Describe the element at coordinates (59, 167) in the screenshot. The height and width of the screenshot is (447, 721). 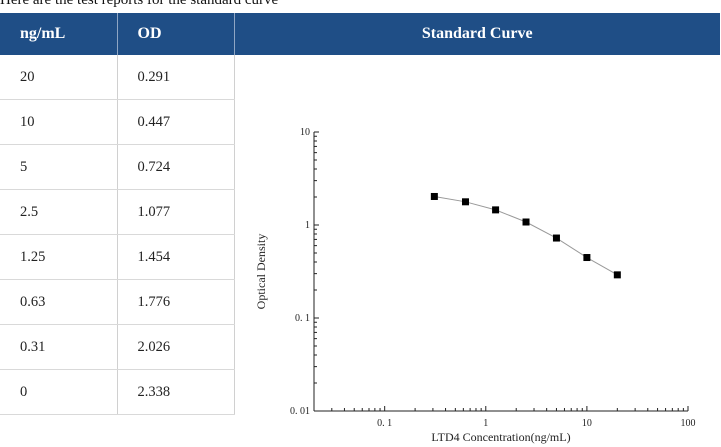
I see `cell-concentration: 5` at that location.